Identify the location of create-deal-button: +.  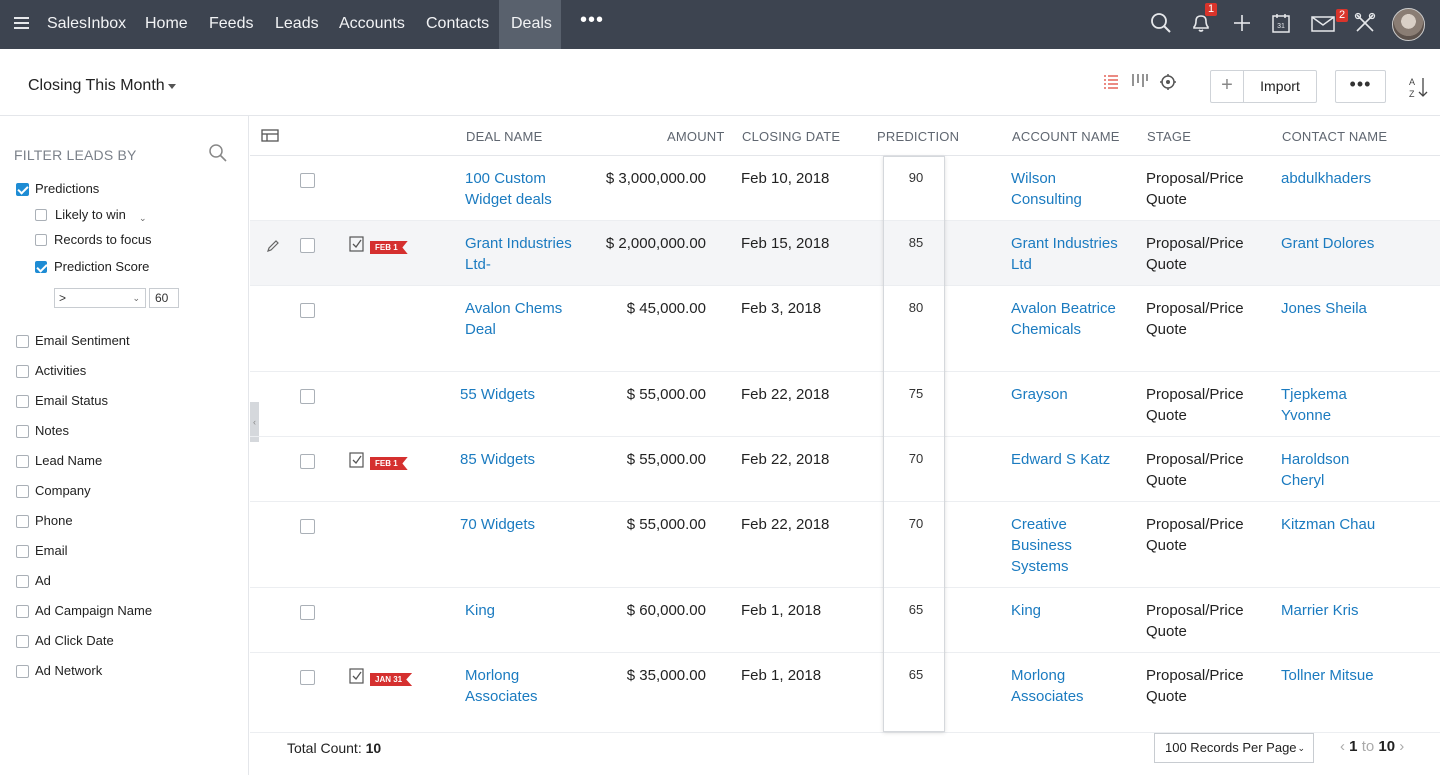
(1227, 86).